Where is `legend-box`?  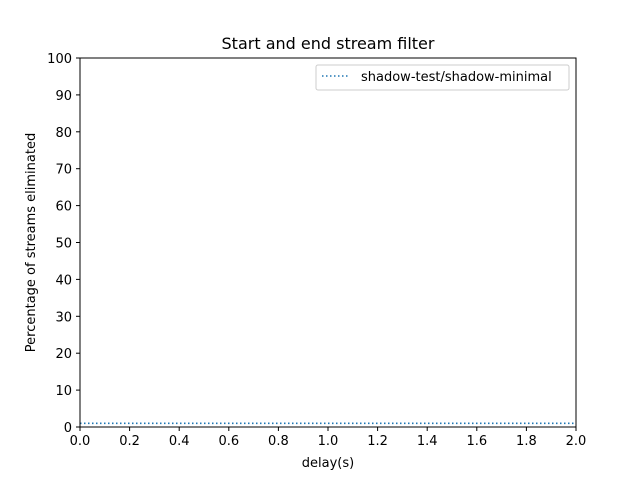 legend-box is located at coordinates (442, 77).